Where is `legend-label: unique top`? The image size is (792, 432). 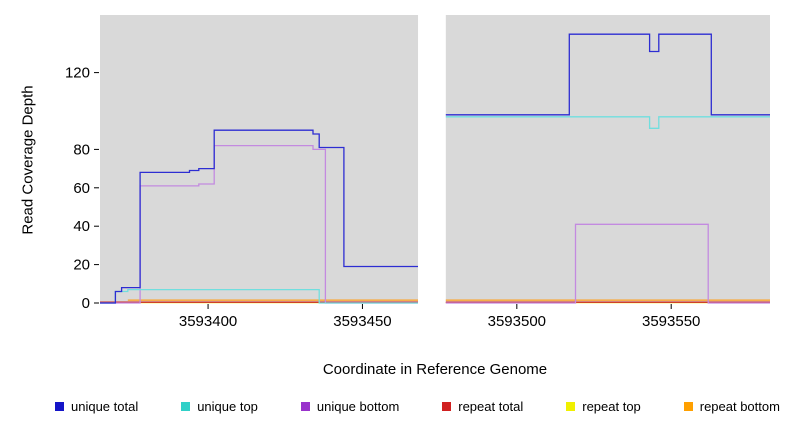
legend-label: unique top is located at coordinates (227, 406).